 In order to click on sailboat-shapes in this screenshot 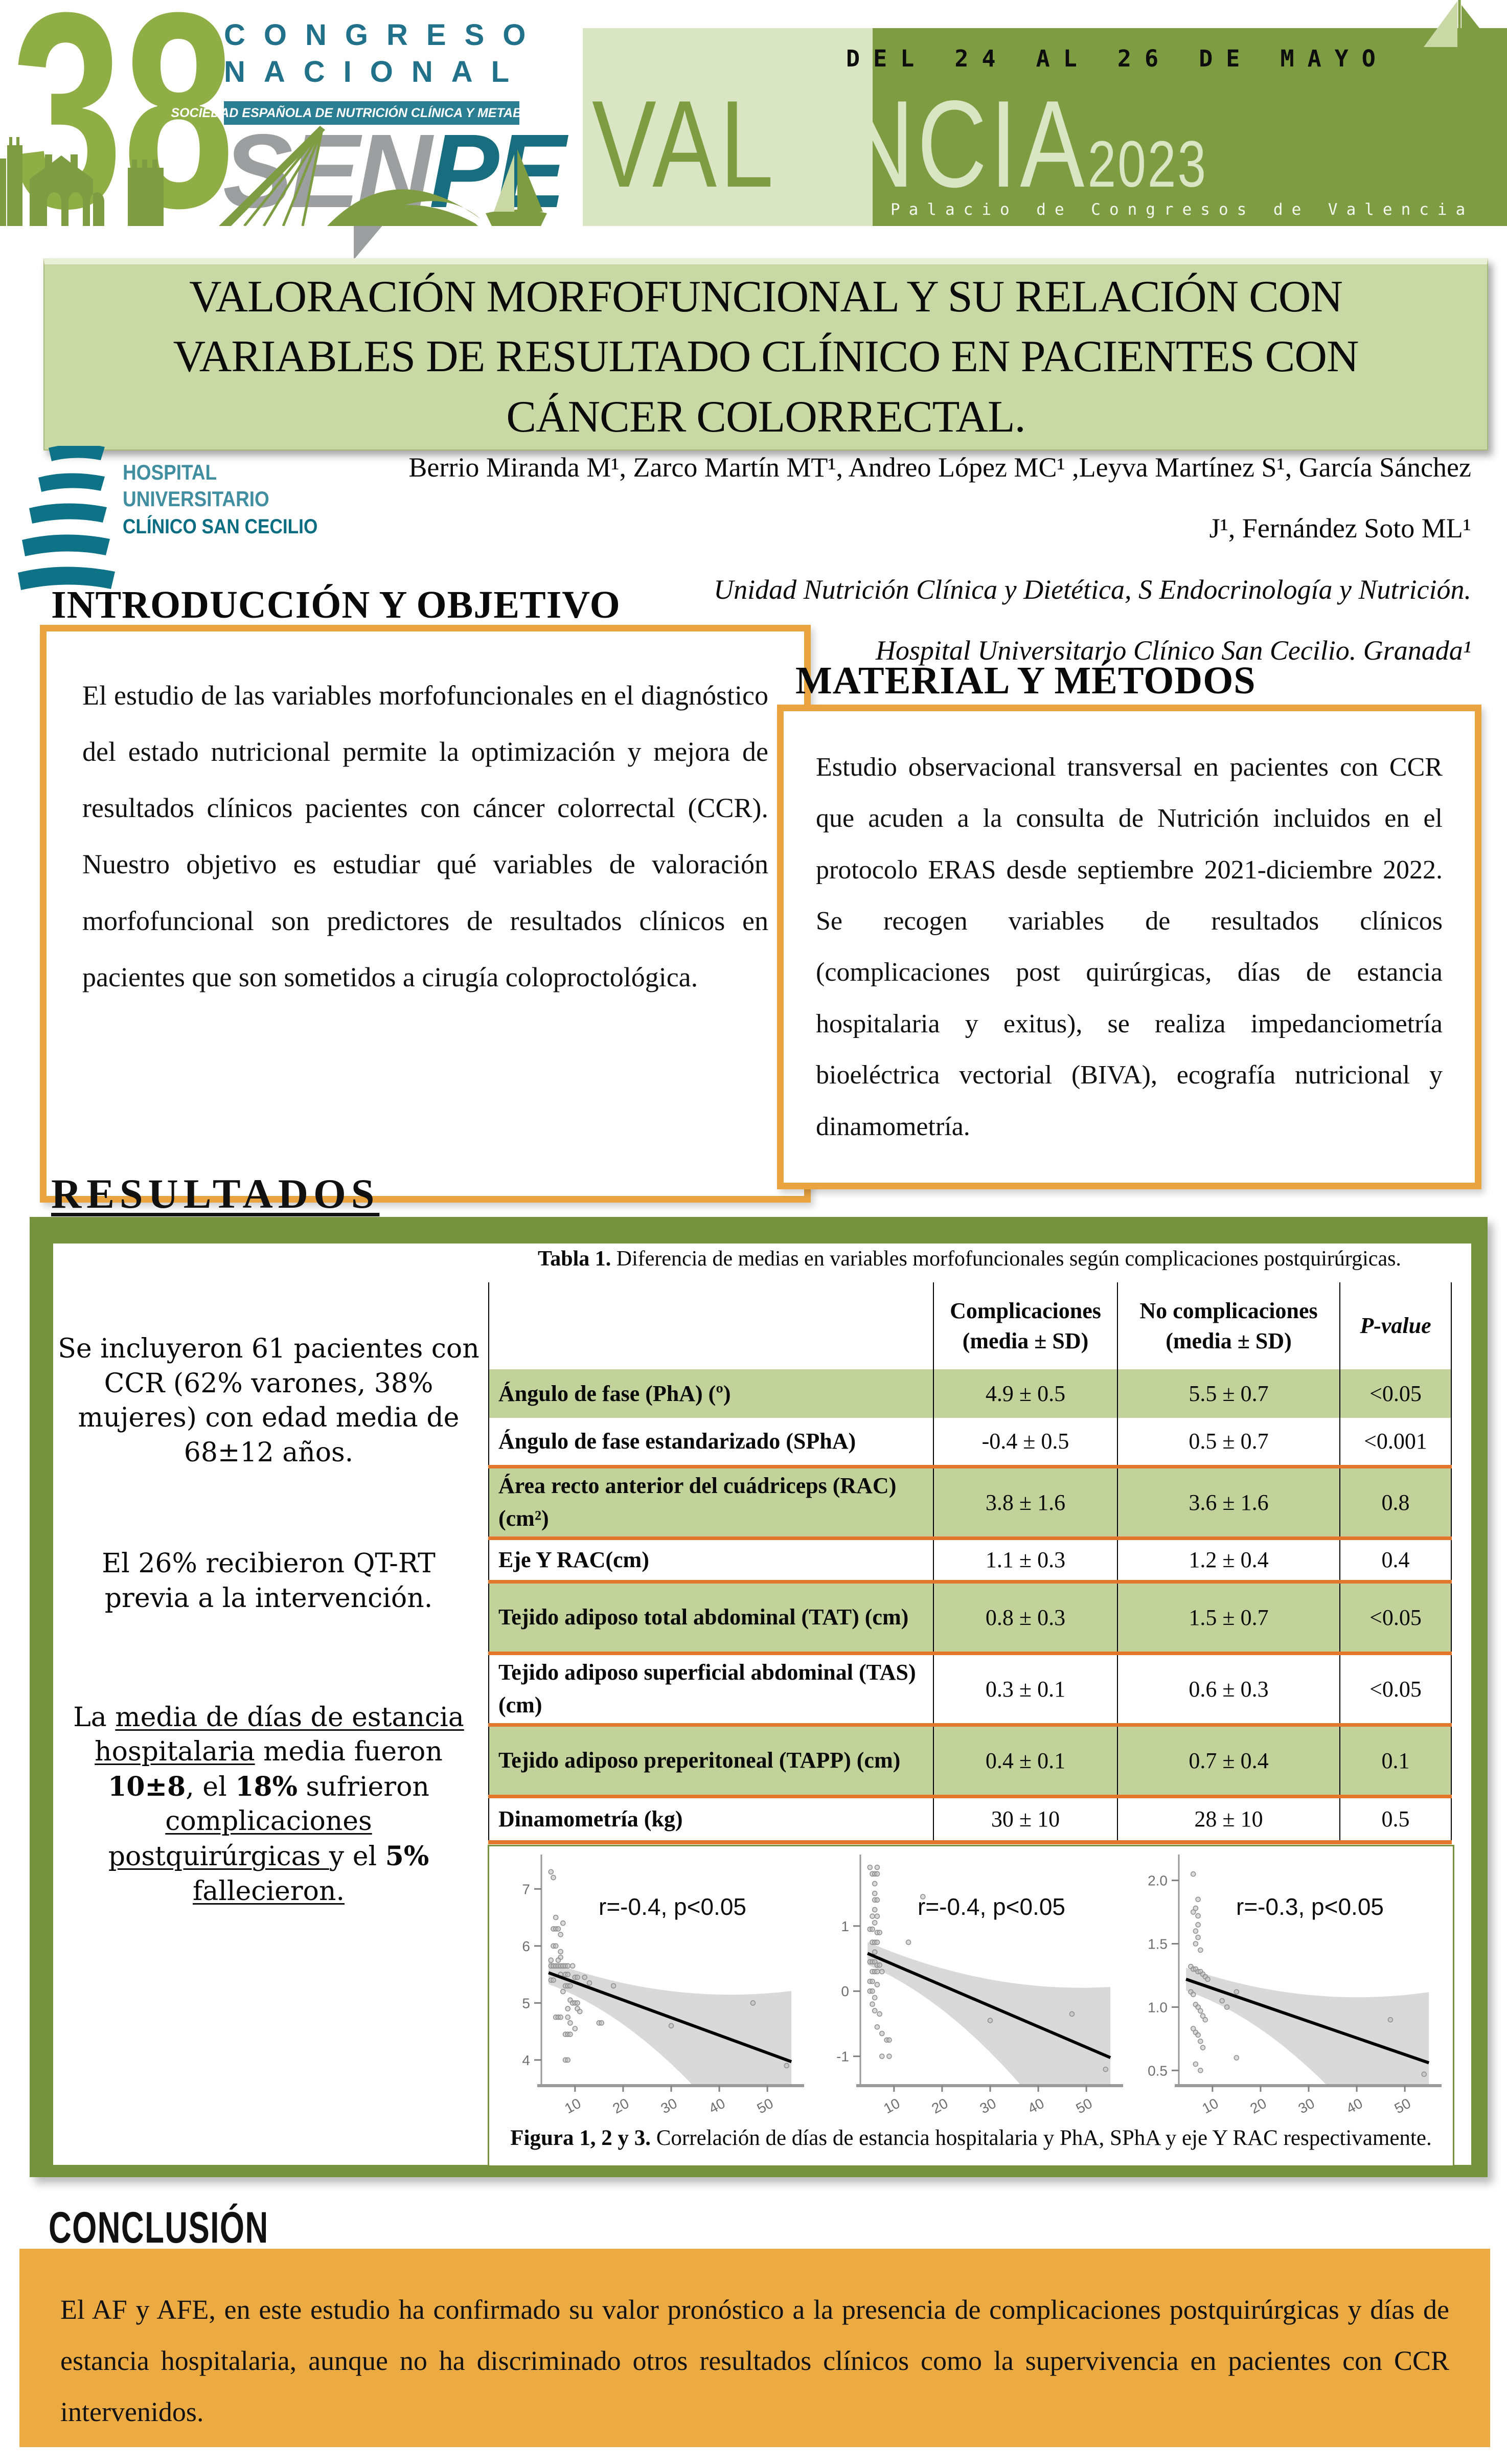, I will do `click(1458, 32)`.